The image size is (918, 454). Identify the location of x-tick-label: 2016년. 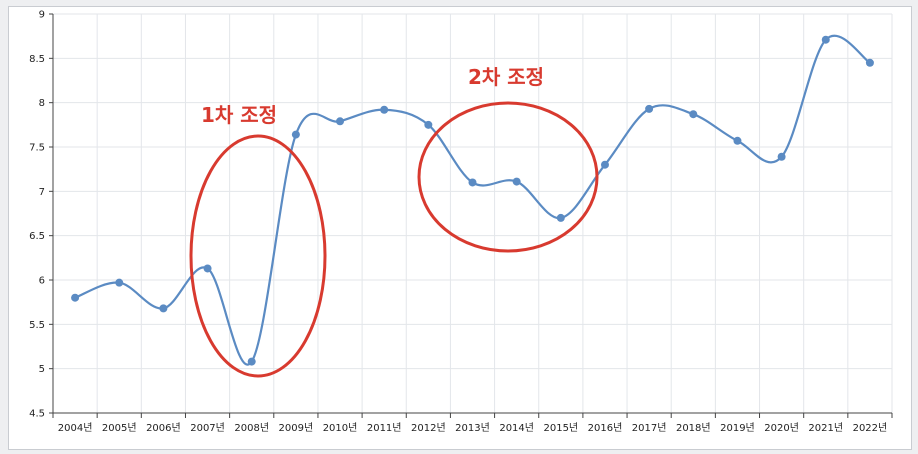
(605, 428).